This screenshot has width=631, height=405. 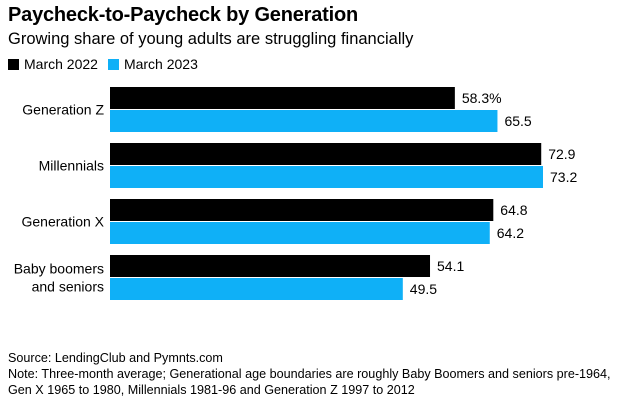 I want to click on bar-baby-boomers-and-seniors-march-2023, so click(x=256, y=289).